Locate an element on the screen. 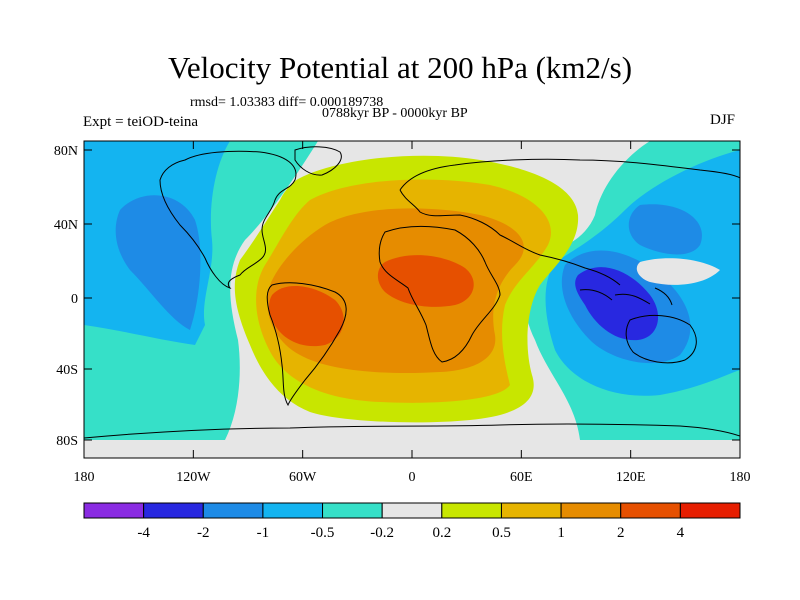  lat-tick-label: 0 is located at coordinates (74, 299).